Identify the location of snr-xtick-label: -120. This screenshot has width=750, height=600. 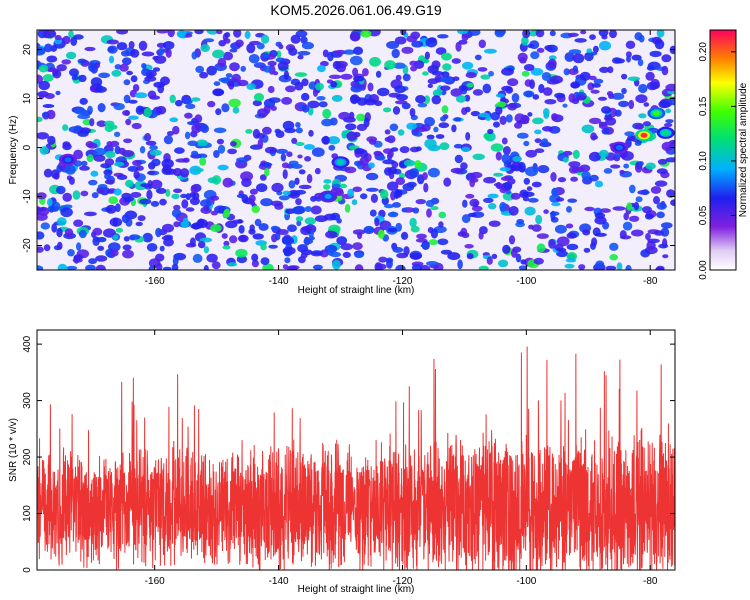
(402, 581).